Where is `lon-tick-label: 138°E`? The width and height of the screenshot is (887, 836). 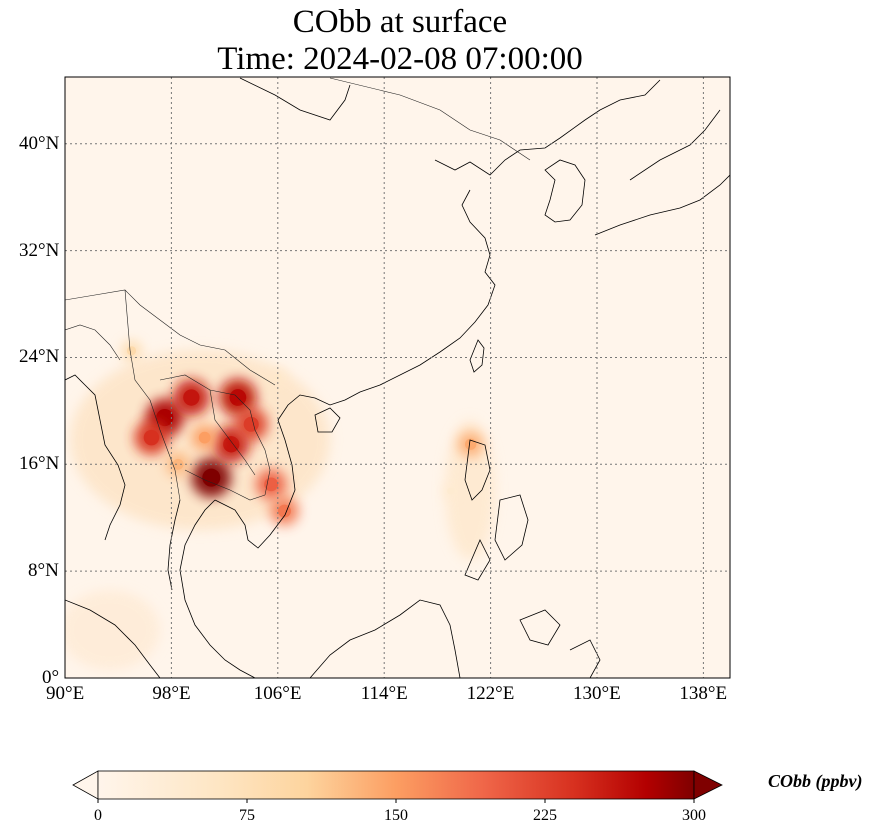 lon-tick-label: 138°E is located at coordinates (703, 693).